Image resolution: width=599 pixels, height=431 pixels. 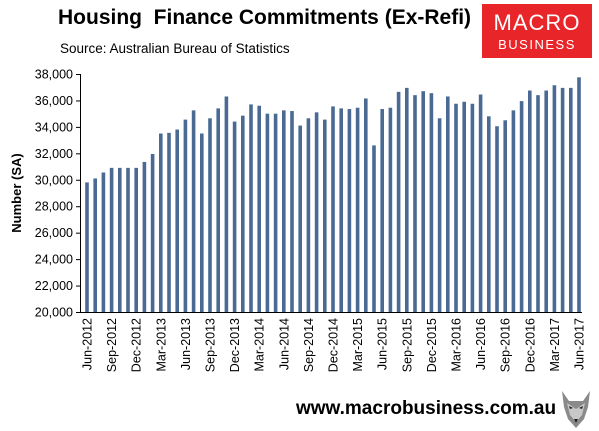 I want to click on x-tick-label: Dec-2013, so click(x=235, y=345).